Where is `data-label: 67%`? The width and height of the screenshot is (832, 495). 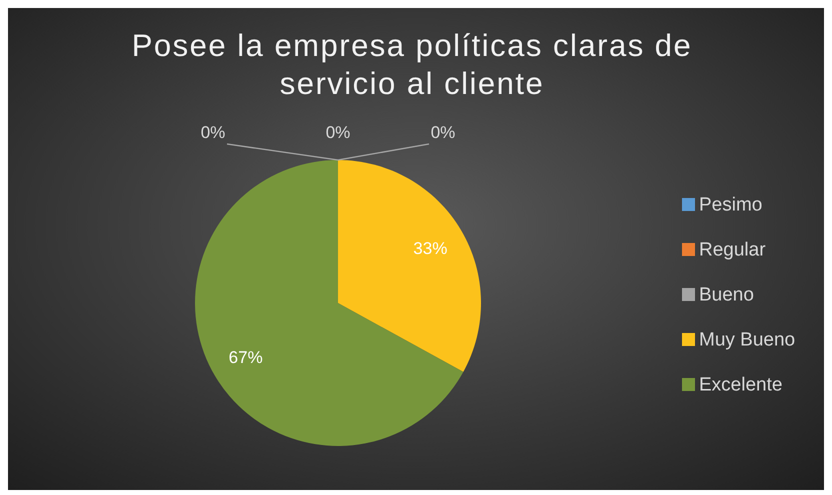
data-label: 67% is located at coordinates (245, 358).